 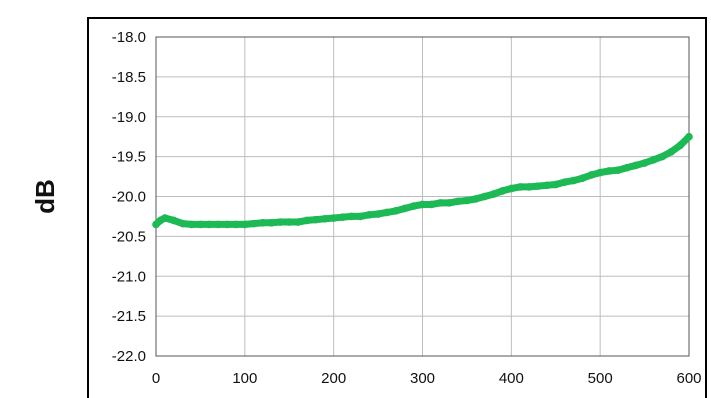 I want to click on y-tick-label: -19.5, so click(x=129, y=157).